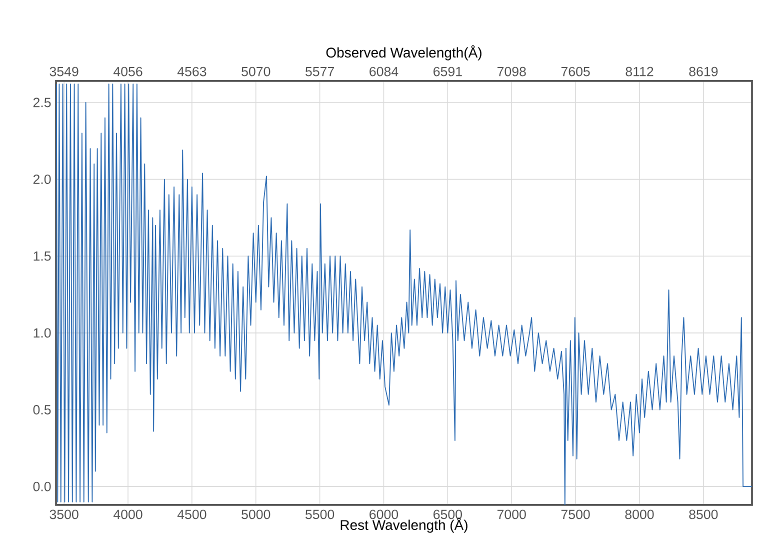 The height and width of the screenshot is (556, 757). What do you see at coordinates (191, 515) in the screenshot?
I see `x-tick-label: 4500` at bounding box center [191, 515].